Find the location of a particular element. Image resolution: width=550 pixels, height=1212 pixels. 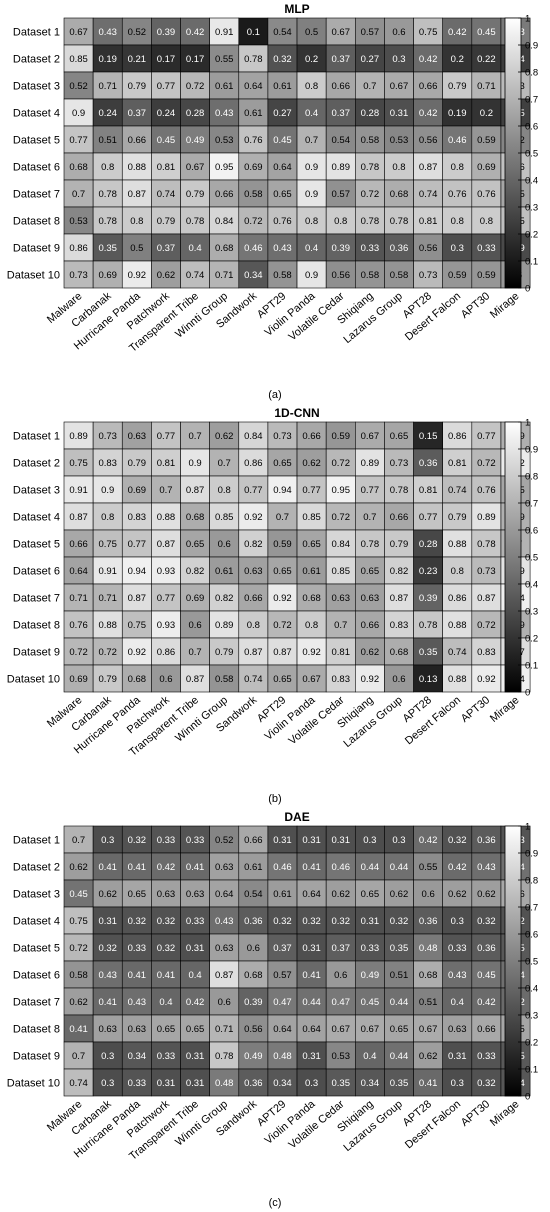

data-label: 0.59 is located at coordinates (486, 140).